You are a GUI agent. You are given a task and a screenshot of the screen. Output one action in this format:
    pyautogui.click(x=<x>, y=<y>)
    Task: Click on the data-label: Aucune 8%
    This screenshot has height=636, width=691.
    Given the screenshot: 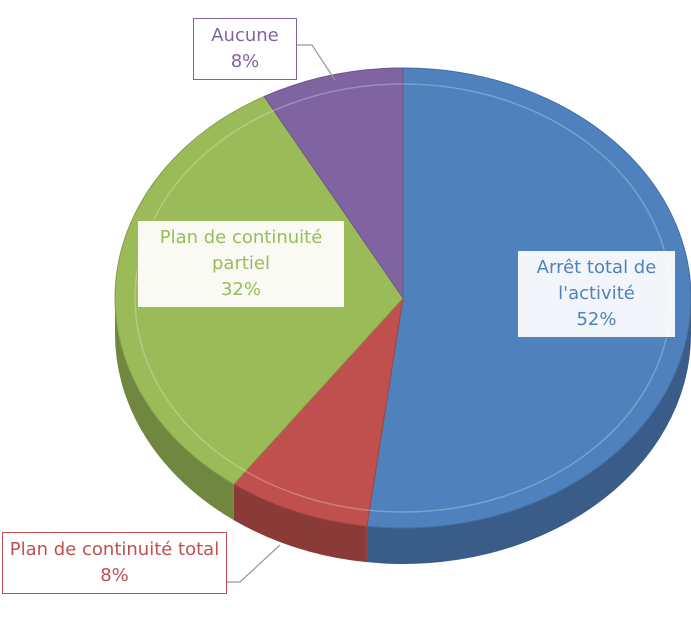 What is the action you would take?
    pyautogui.click(x=245, y=49)
    